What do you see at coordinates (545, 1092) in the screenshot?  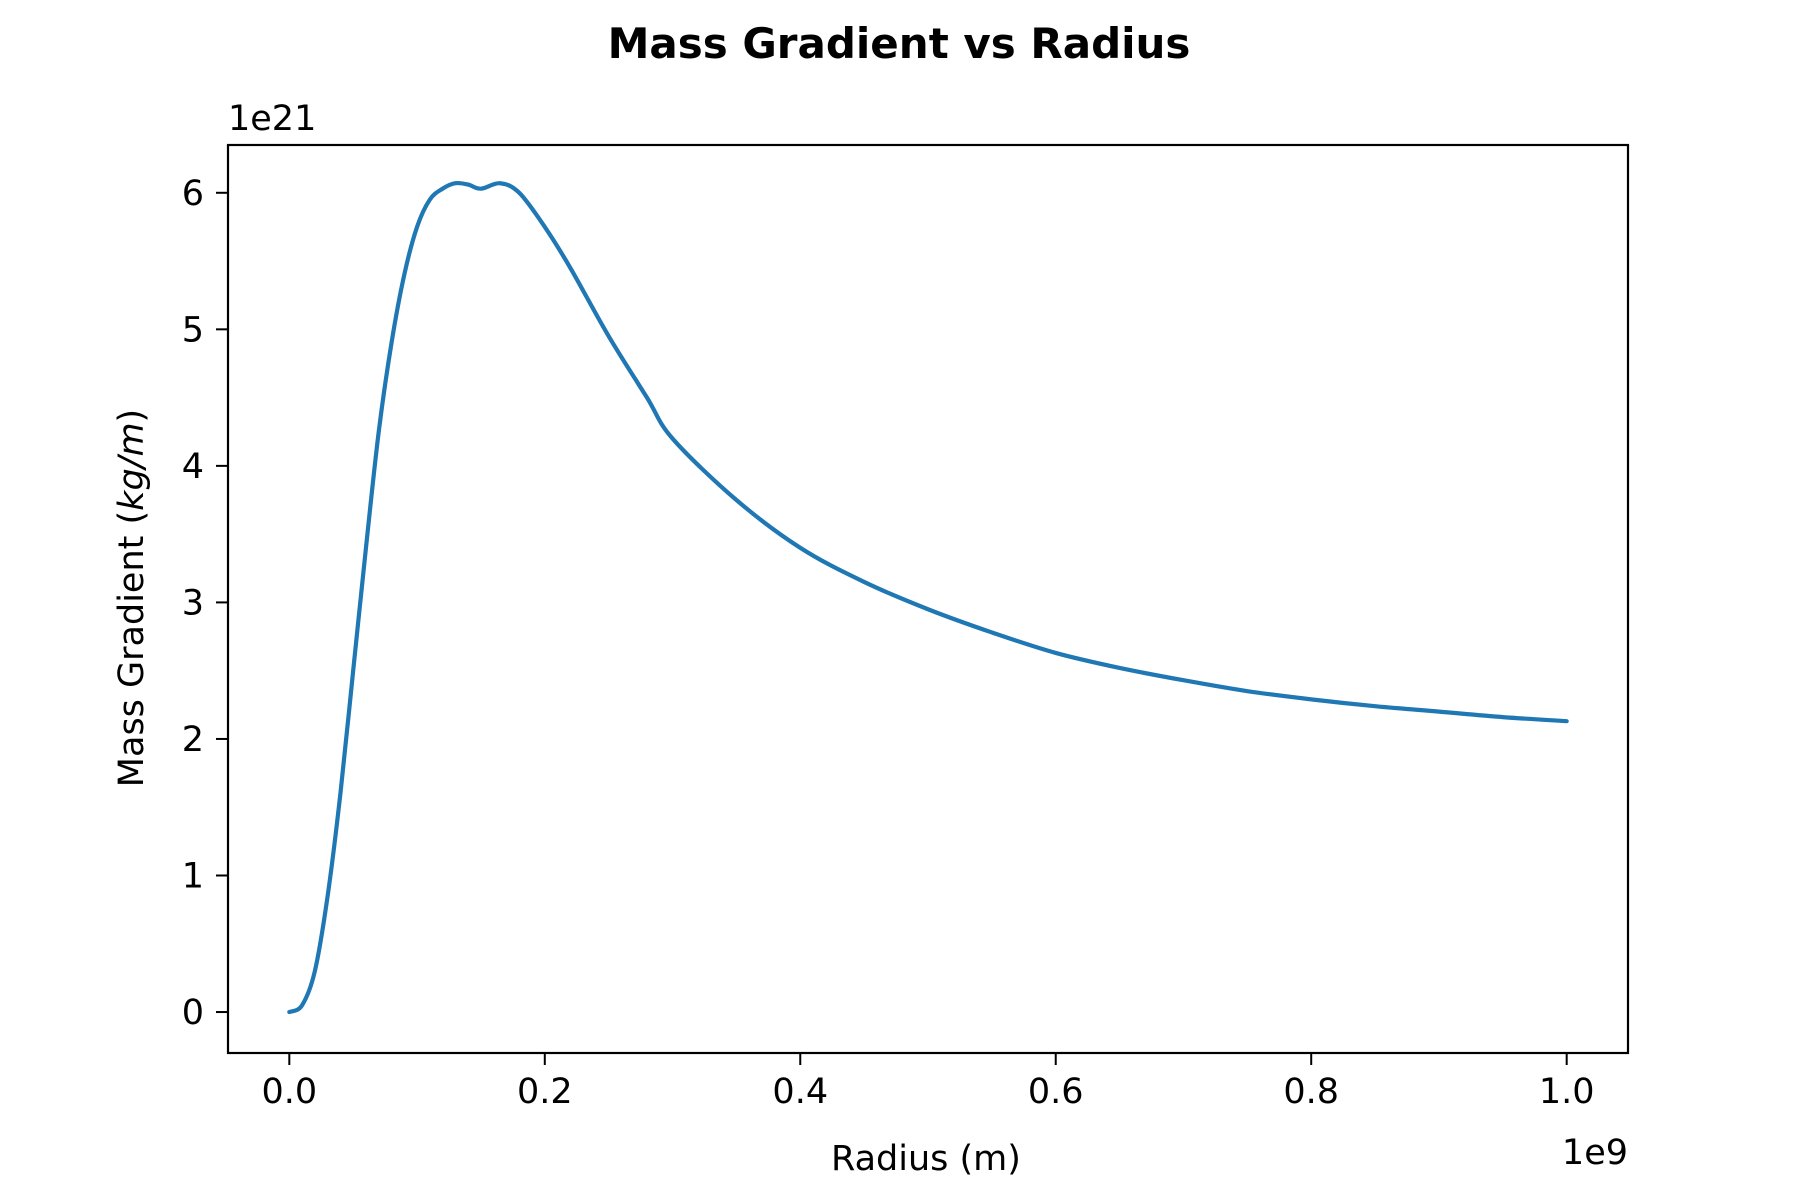 I see `x-tick-label: 0.2` at bounding box center [545, 1092].